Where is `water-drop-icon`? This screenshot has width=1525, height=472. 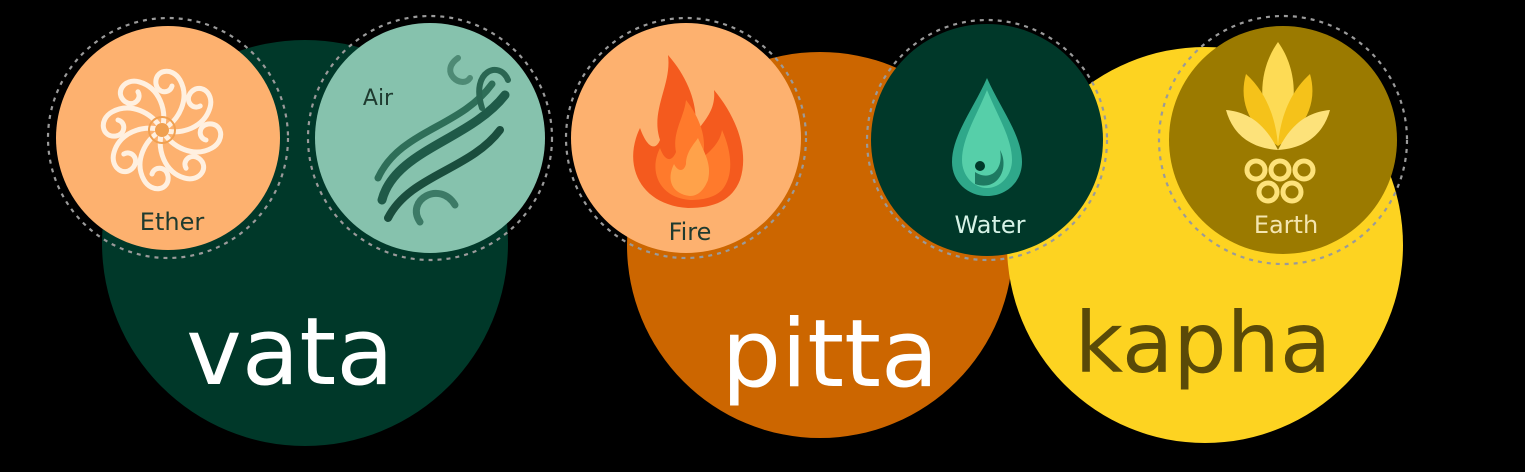 water-drop-icon is located at coordinates (987, 137).